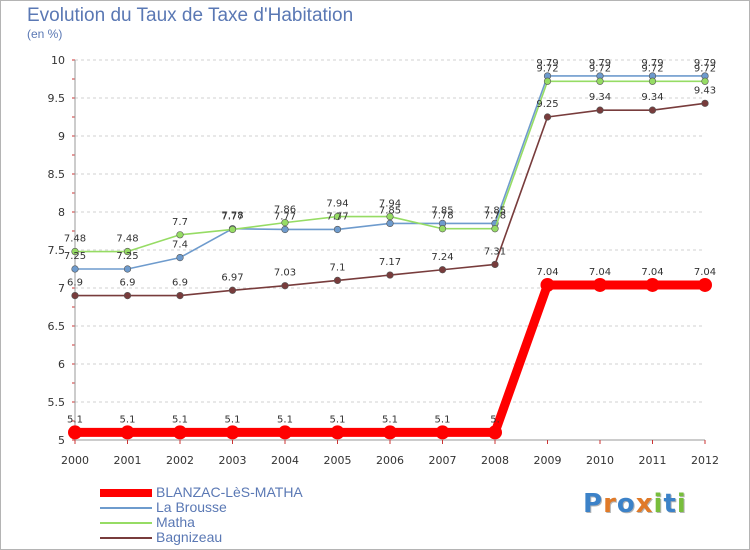  What do you see at coordinates (705, 460) in the screenshot?
I see `x-tick-label: 2012` at bounding box center [705, 460].